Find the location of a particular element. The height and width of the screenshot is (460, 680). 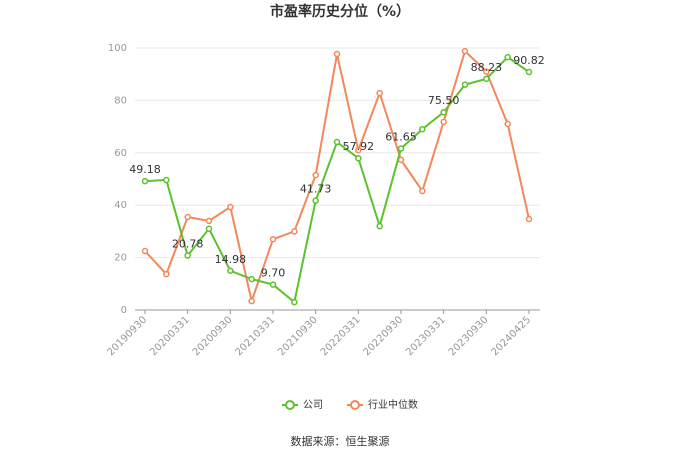

x-tick-label: 20230331 is located at coordinates (426, 336).